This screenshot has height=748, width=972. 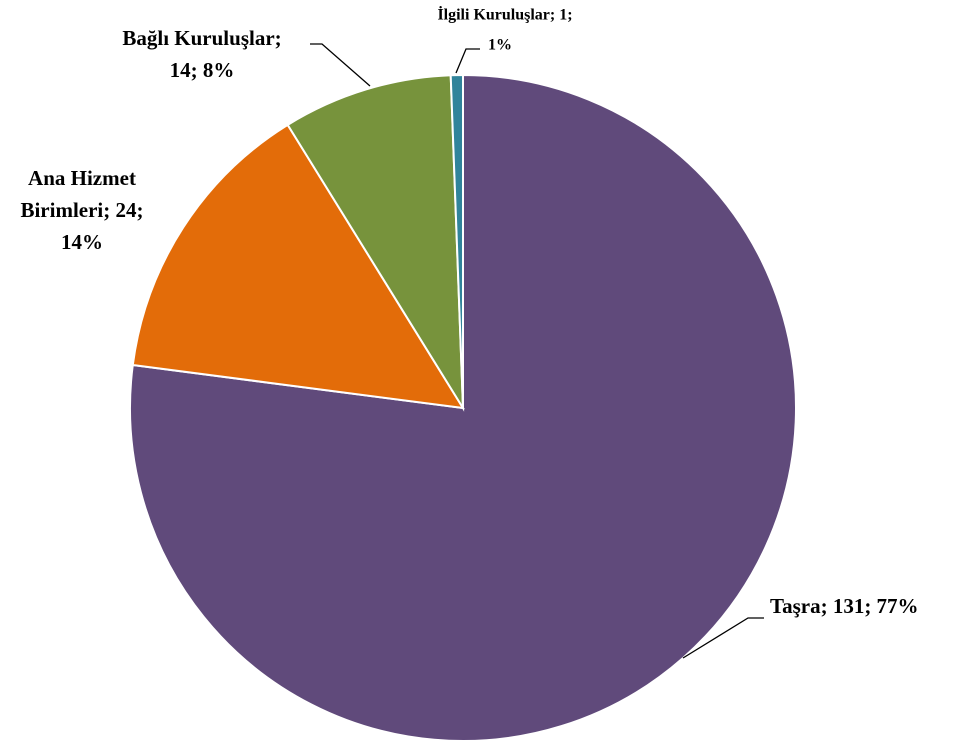 I want to click on data-label: 1%, so click(x=500, y=45).